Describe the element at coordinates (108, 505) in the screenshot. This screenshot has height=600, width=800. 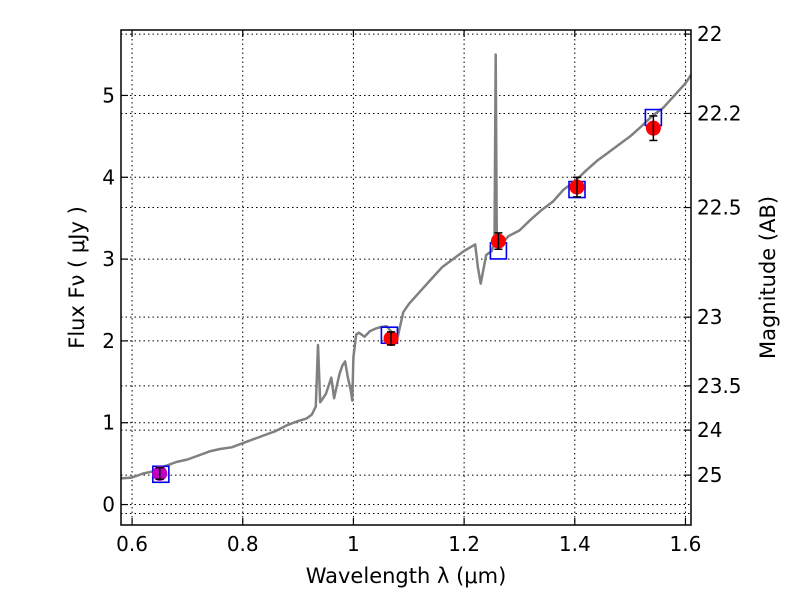
I see `y-tick-label: 0` at that location.